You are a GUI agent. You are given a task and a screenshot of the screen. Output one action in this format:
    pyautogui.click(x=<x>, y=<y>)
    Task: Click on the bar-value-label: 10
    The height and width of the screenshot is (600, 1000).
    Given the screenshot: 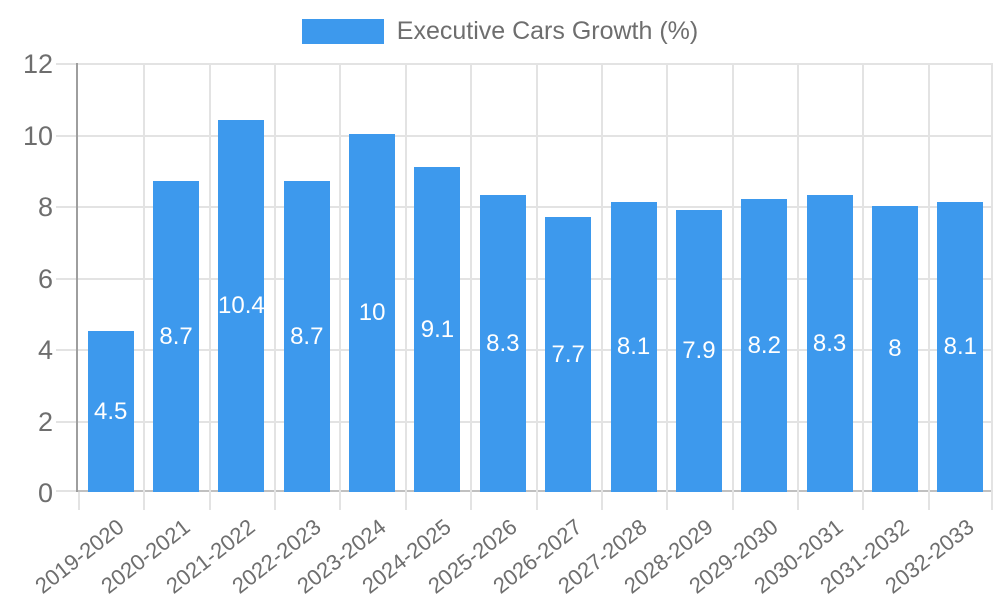 What is the action you would take?
    pyautogui.click(x=372, y=312)
    